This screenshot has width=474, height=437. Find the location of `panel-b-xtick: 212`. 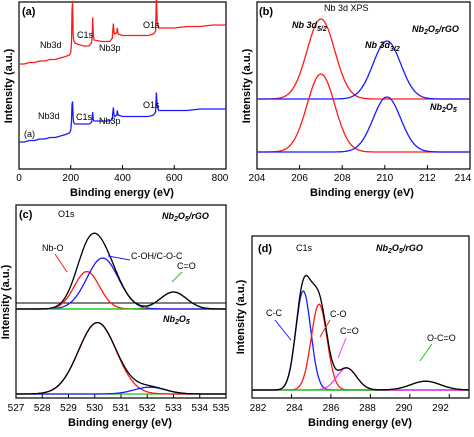

panel-b-xtick: 212 is located at coordinates (427, 178).